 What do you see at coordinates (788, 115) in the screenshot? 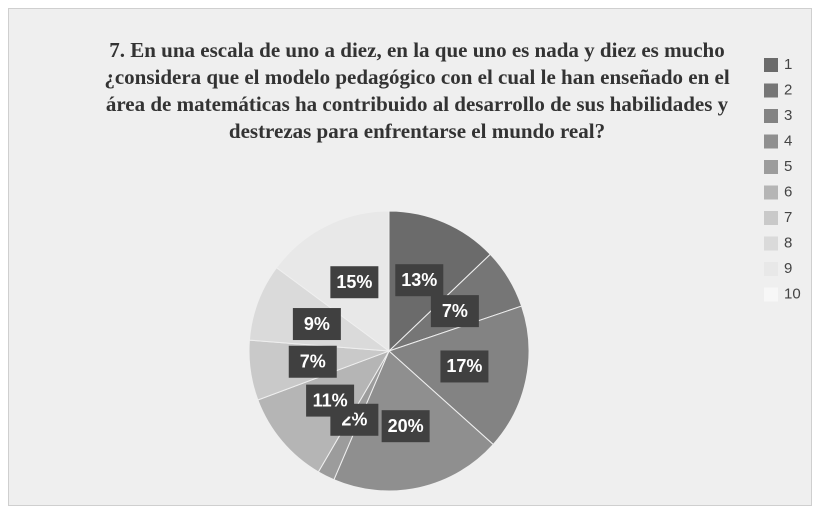
I see `legend-label: 3` at bounding box center [788, 115].